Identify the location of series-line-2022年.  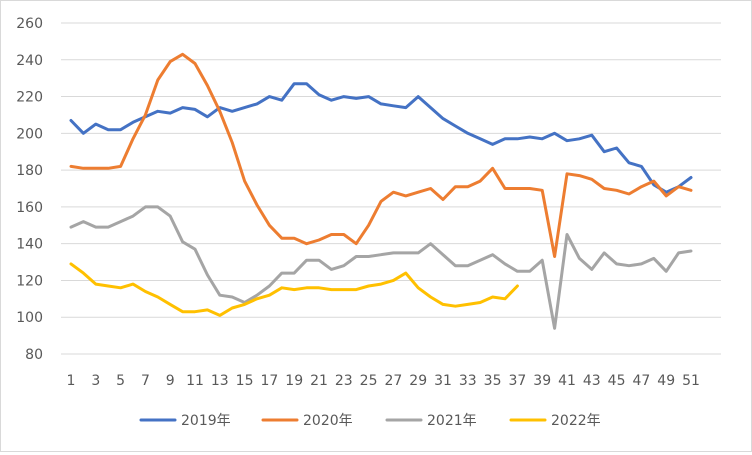
(294, 289).